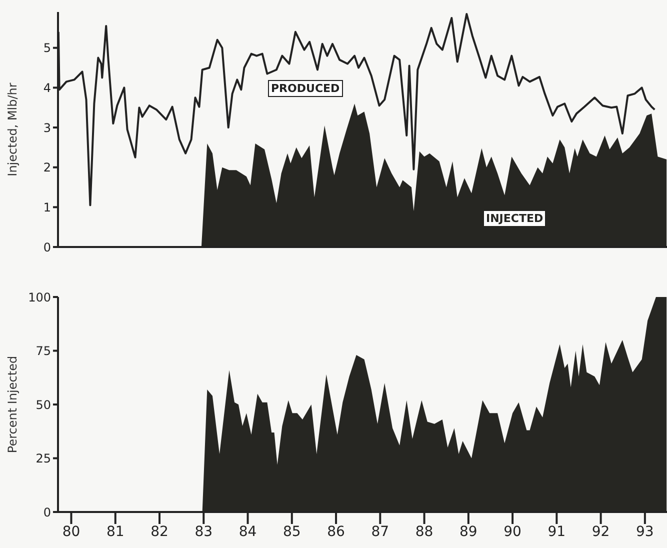 The image size is (667, 548). Describe the element at coordinates (514, 218) in the screenshot. I see `series-label: INJECTED` at that location.